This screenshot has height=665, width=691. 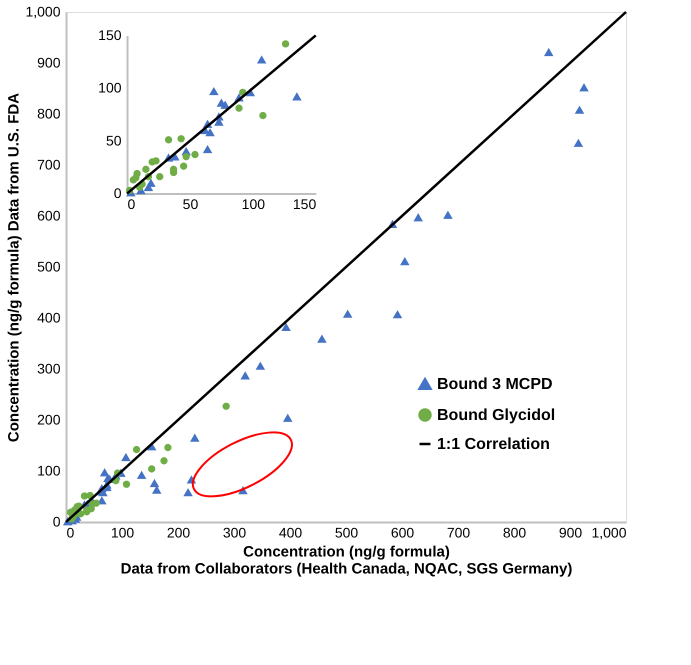 What do you see at coordinates (458, 532) in the screenshot?
I see `x-tick-label: 700` at bounding box center [458, 532].